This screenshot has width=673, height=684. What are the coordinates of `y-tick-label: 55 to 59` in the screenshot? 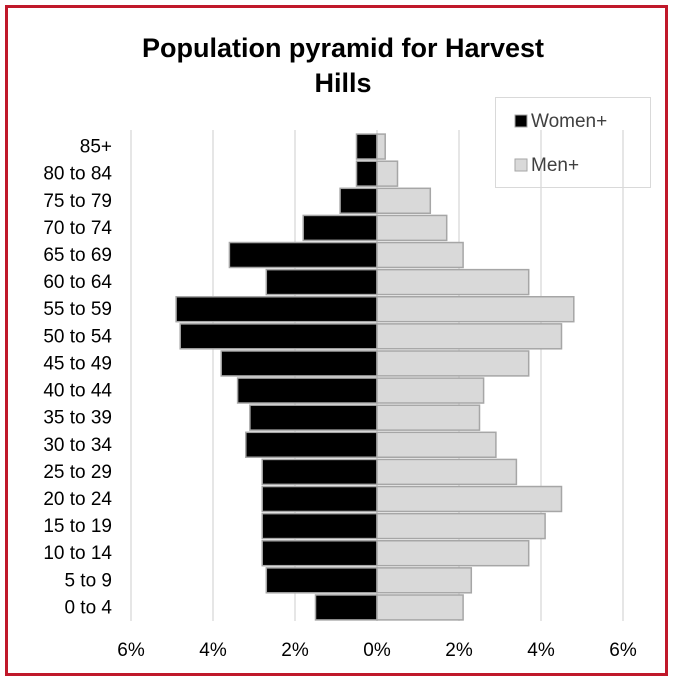 It's located at (77, 309).